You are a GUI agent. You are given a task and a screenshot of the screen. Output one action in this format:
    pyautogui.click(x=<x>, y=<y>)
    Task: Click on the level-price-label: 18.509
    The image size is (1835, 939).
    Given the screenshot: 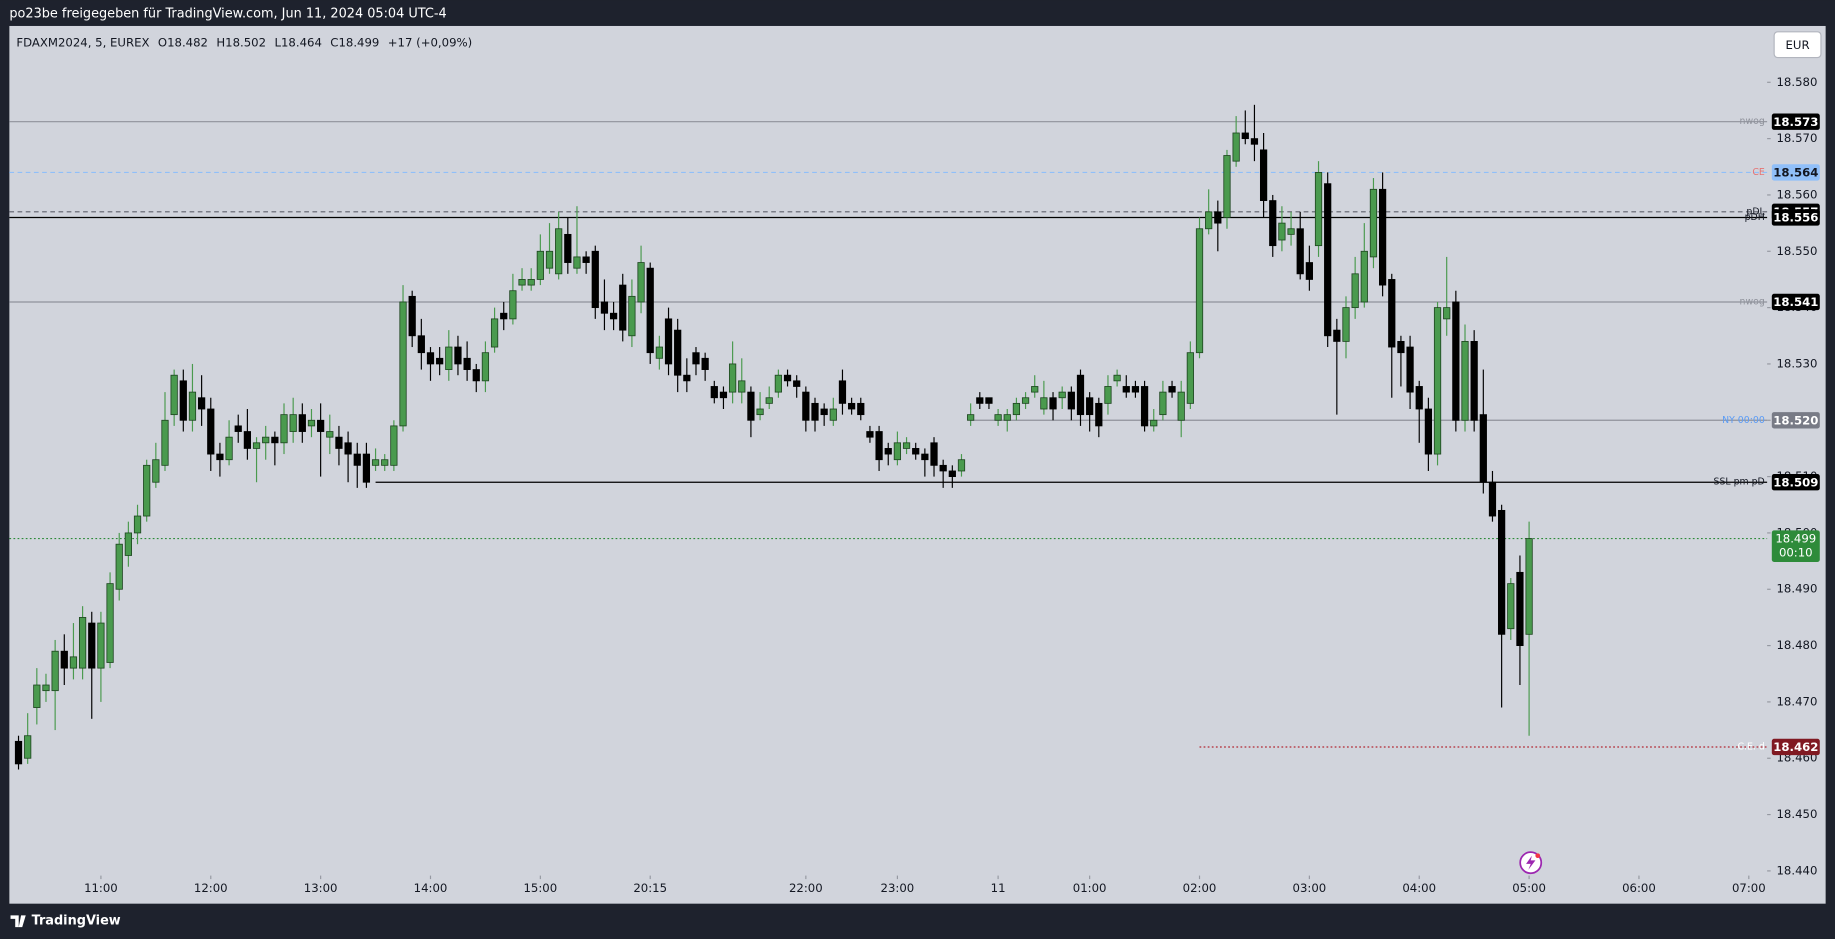 What is the action you would take?
    pyautogui.click(x=1795, y=482)
    